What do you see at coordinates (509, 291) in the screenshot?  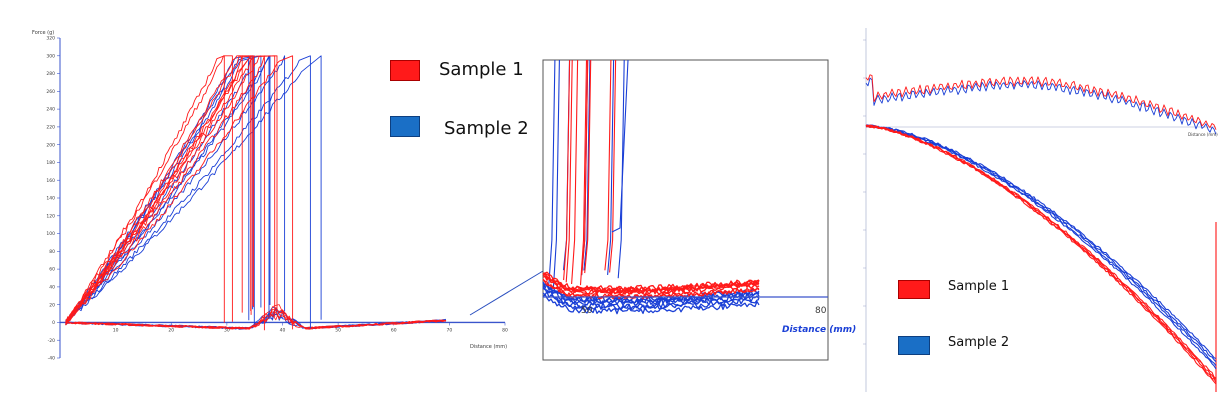 I see `zoom-connector-line` at bounding box center [509, 291].